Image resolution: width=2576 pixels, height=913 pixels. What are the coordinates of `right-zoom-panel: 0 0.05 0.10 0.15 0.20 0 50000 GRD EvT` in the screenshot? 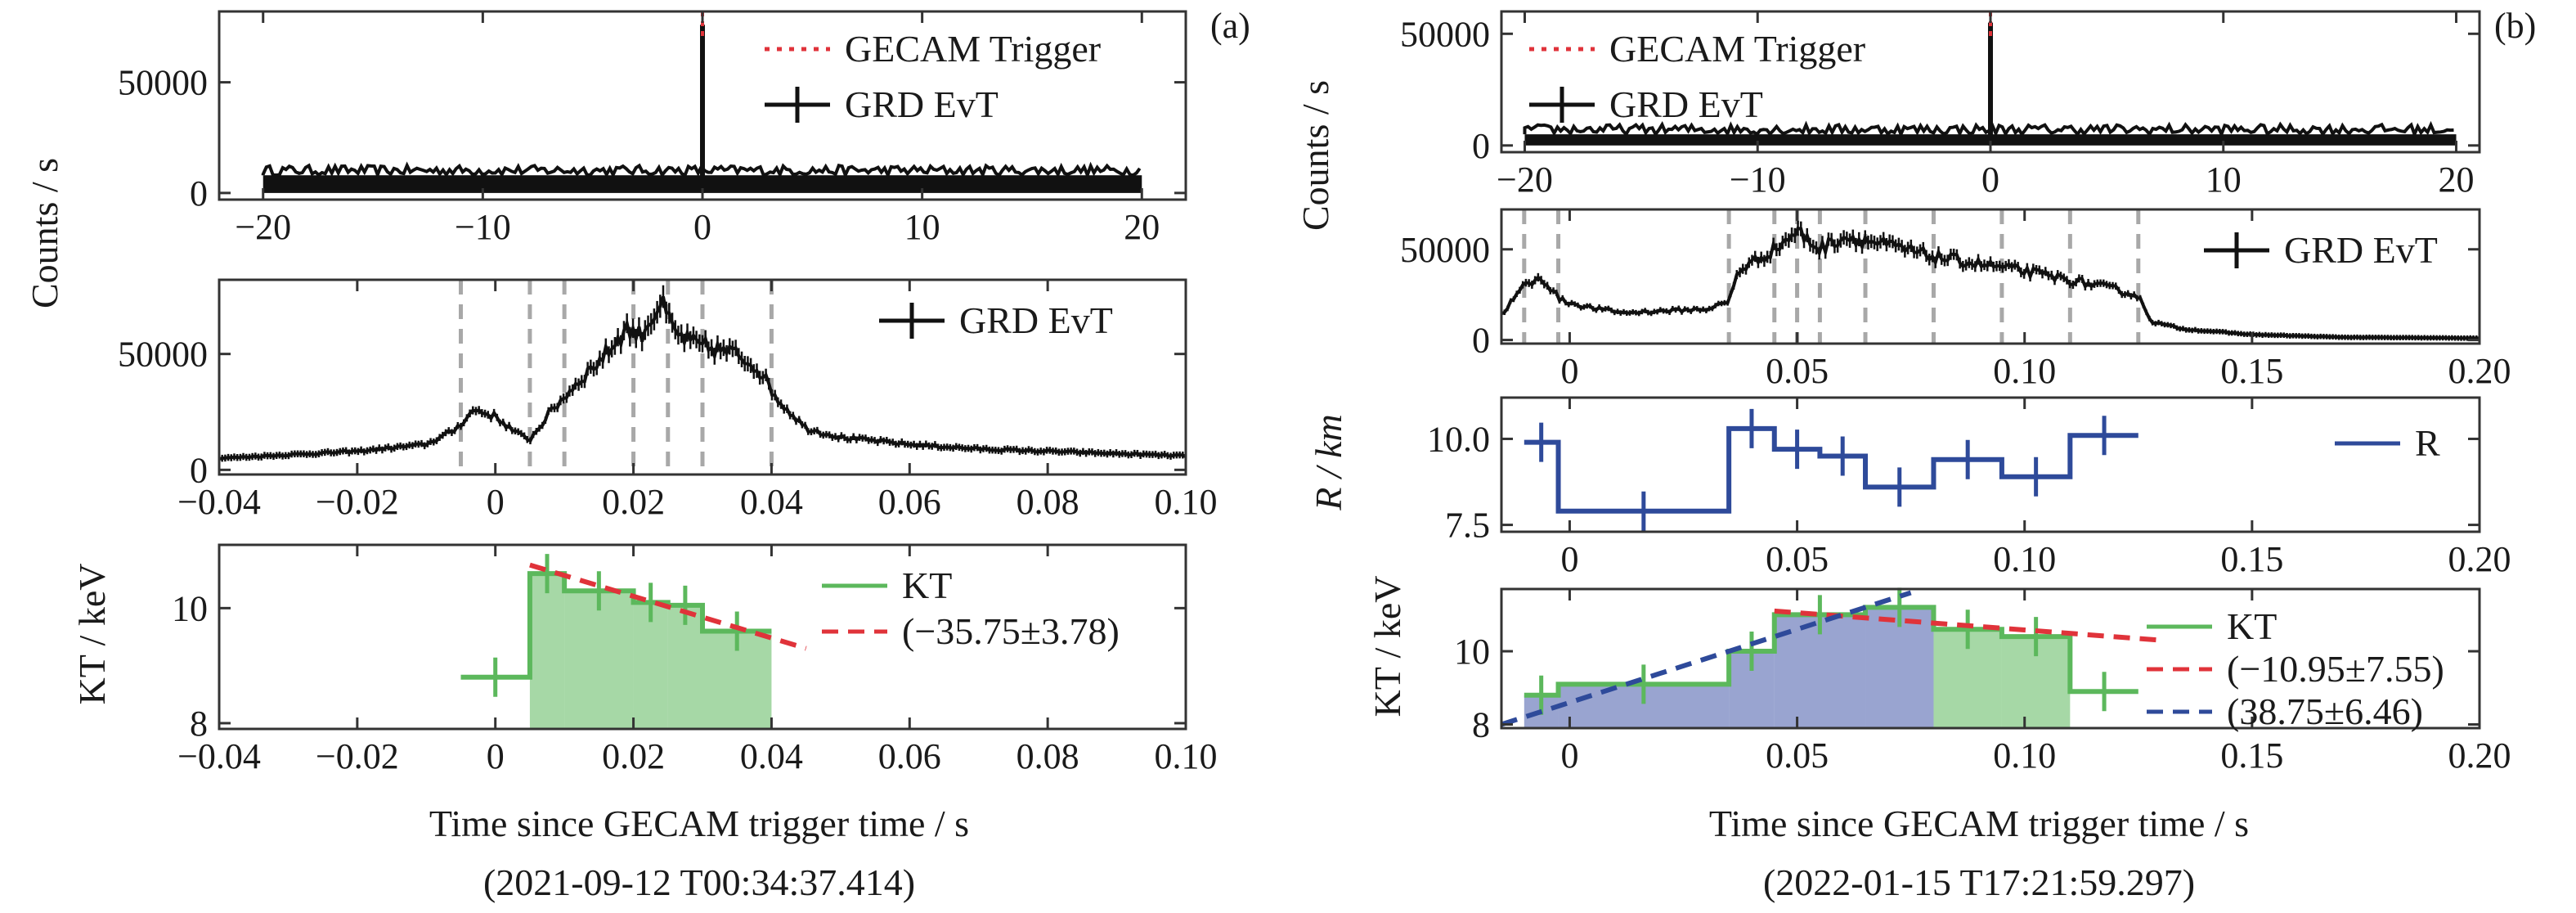 It's located at (1955, 299).